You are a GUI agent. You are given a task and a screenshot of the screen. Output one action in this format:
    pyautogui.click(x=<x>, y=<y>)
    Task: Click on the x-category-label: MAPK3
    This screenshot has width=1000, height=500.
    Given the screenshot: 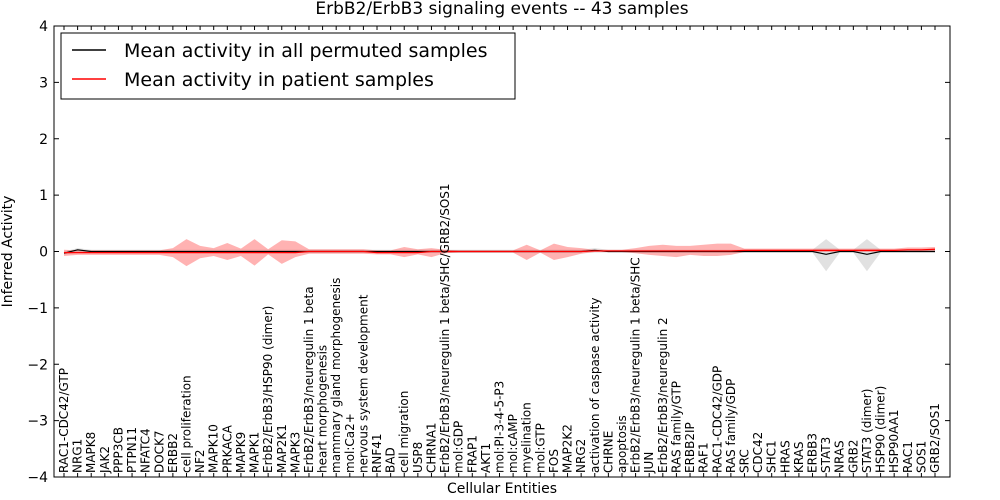 What is the action you would take?
    pyautogui.click(x=295, y=452)
    